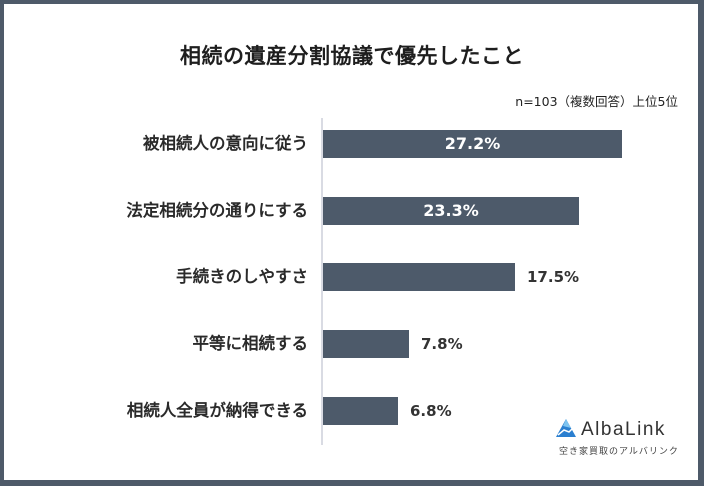  What do you see at coordinates (352, 56) in the screenshot?
I see `chart-title: 相続の遺産分割協議で優先したこと` at bounding box center [352, 56].